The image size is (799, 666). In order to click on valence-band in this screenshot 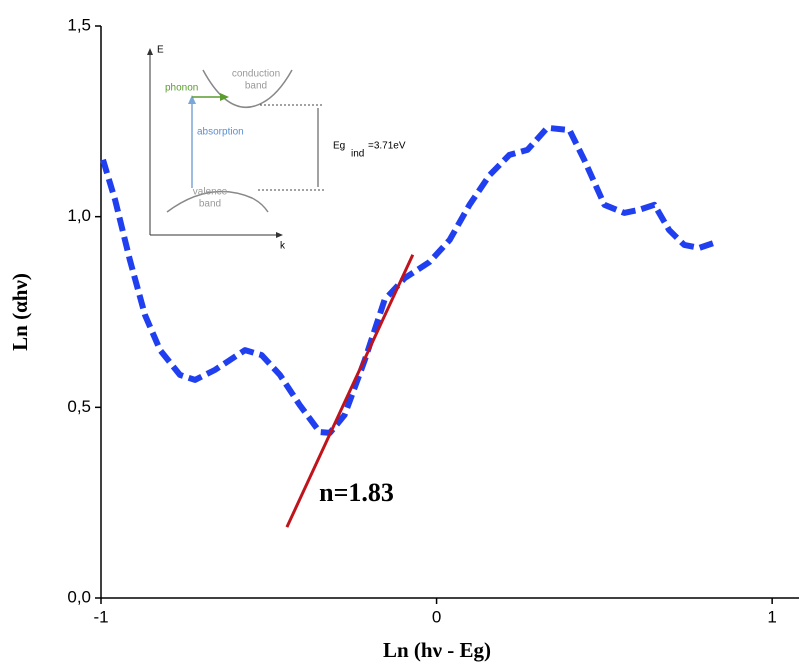, I will do `click(217, 201)`.